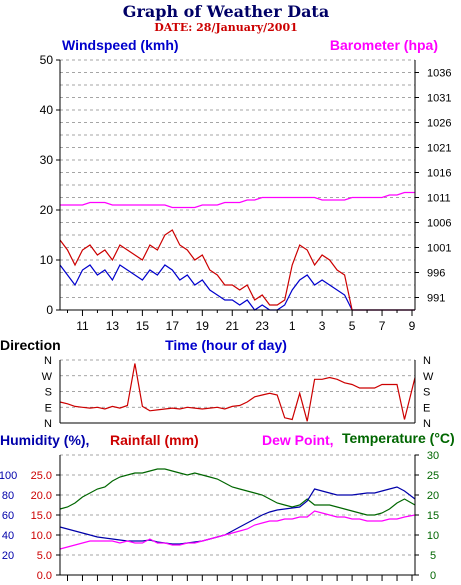 This screenshot has width=461, height=585. I want to click on y-tick-label-right: 996, so click(436, 274).